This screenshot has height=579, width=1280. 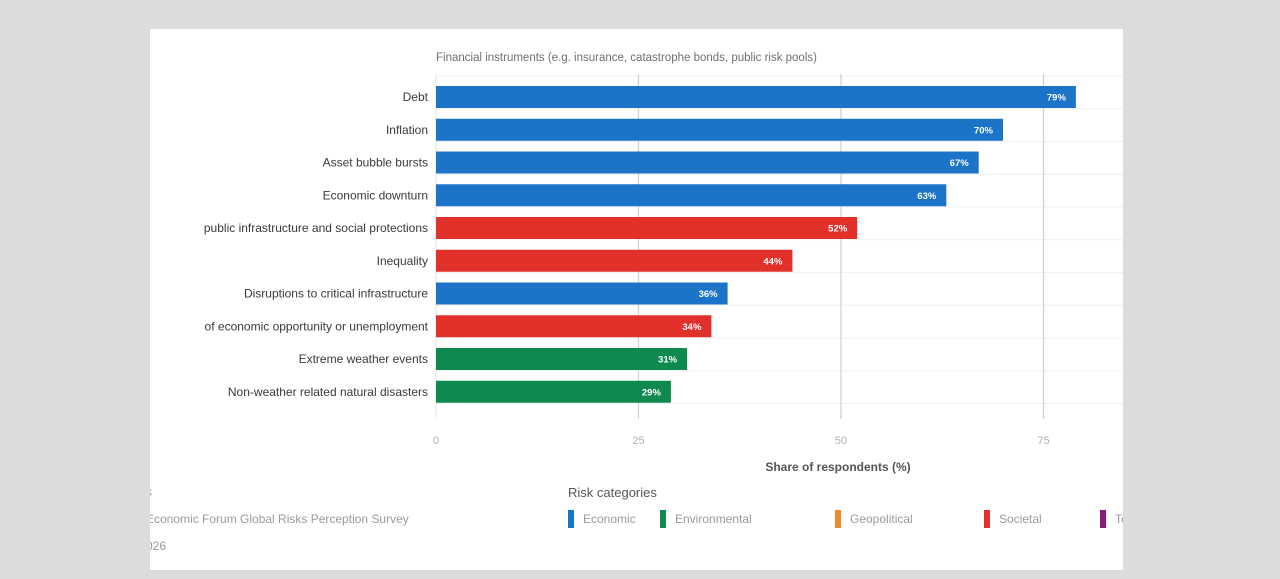 I want to click on category-label: Extreme weather events, so click(x=363, y=359).